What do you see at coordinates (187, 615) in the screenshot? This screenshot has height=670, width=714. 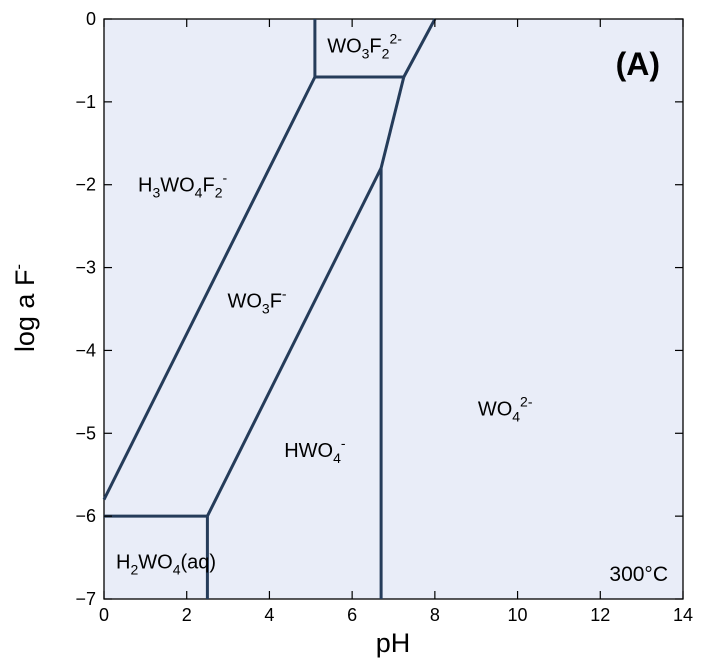 I see `x-tick-label: 2` at bounding box center [187, 615].